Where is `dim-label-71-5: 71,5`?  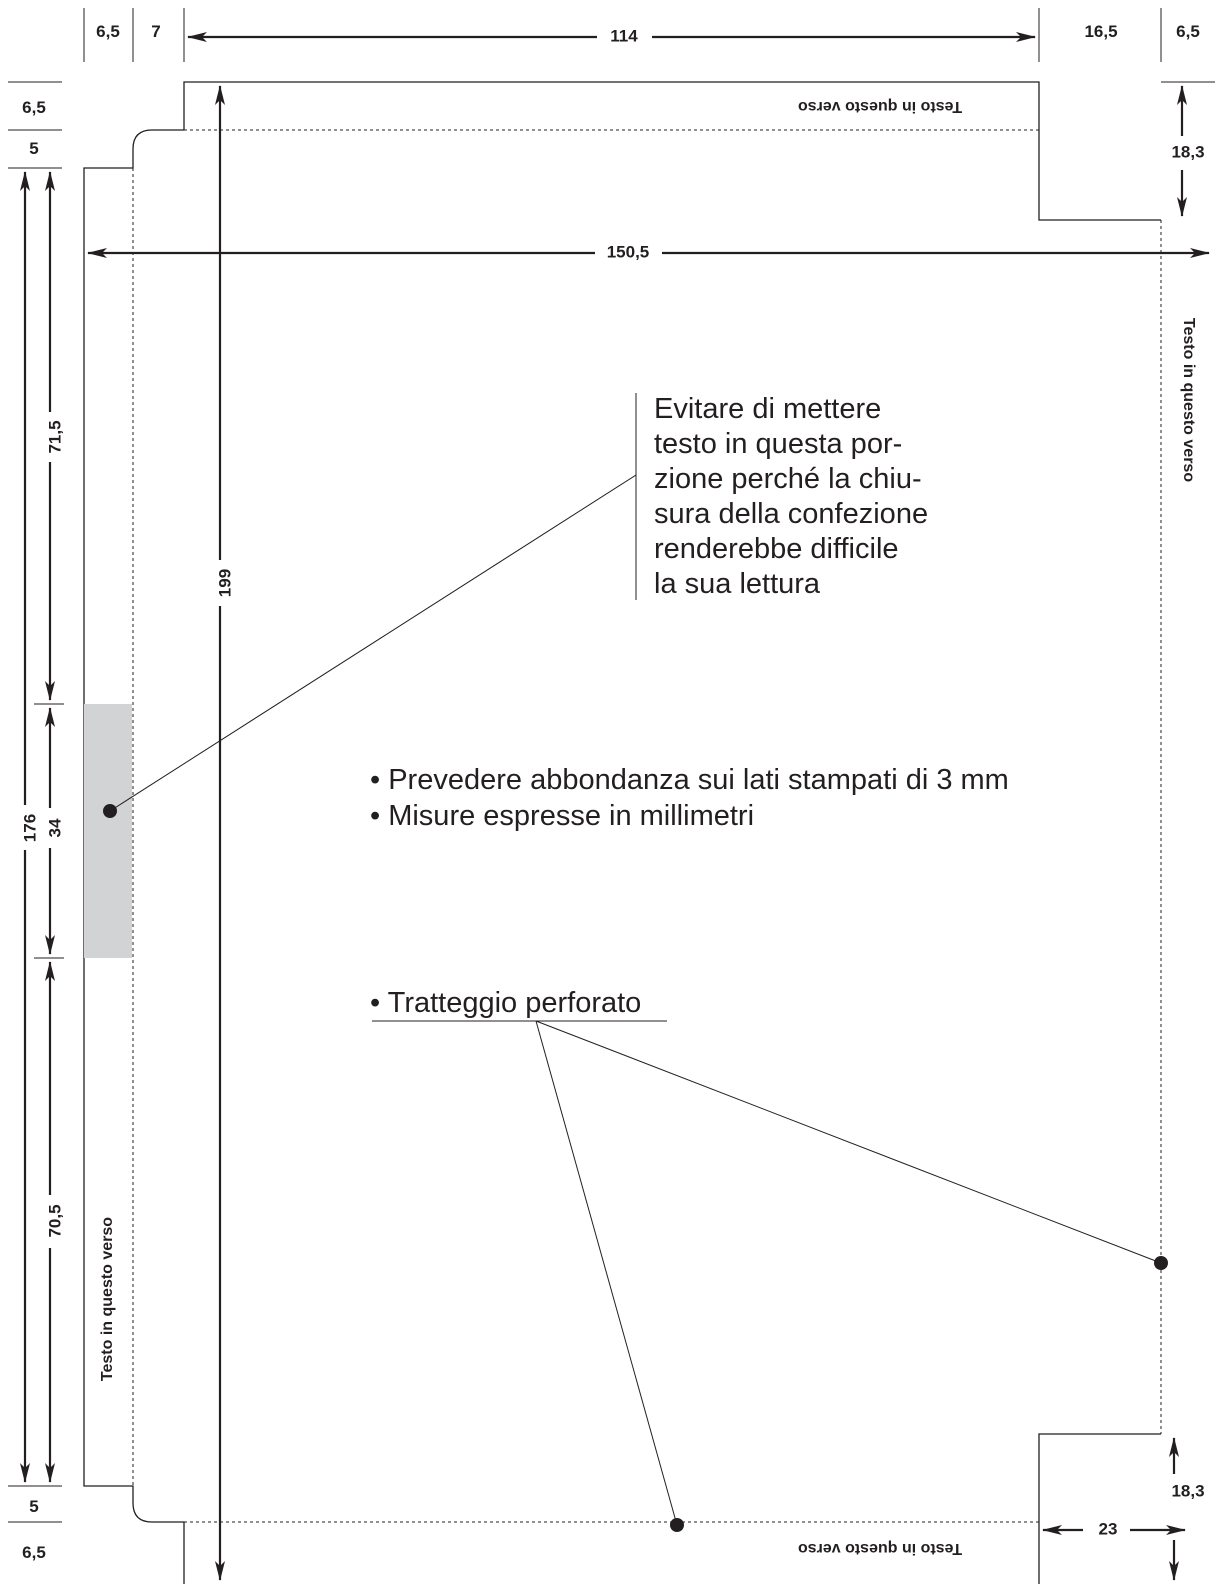
dim-label-71-5: 71,5 is located at coordinates (54, 436).